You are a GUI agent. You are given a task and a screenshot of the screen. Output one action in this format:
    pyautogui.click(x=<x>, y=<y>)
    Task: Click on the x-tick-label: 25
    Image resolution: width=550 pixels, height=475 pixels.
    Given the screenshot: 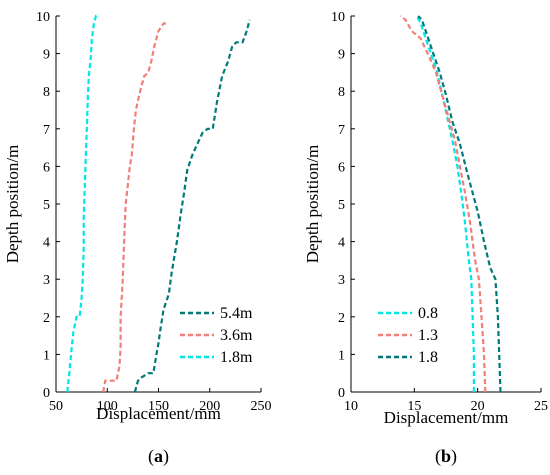 What is the action you would take?
    pyautogui.click(x=541, y=406)
    